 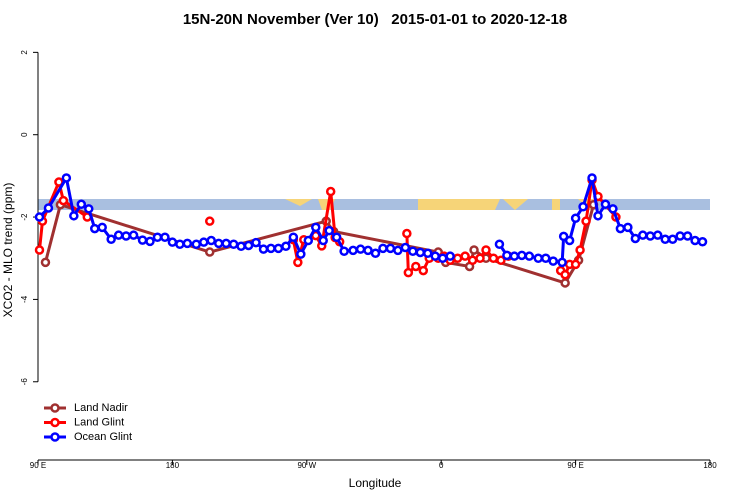 I want to click on legend-label: Land Nadir, so click(x=101, y=408).